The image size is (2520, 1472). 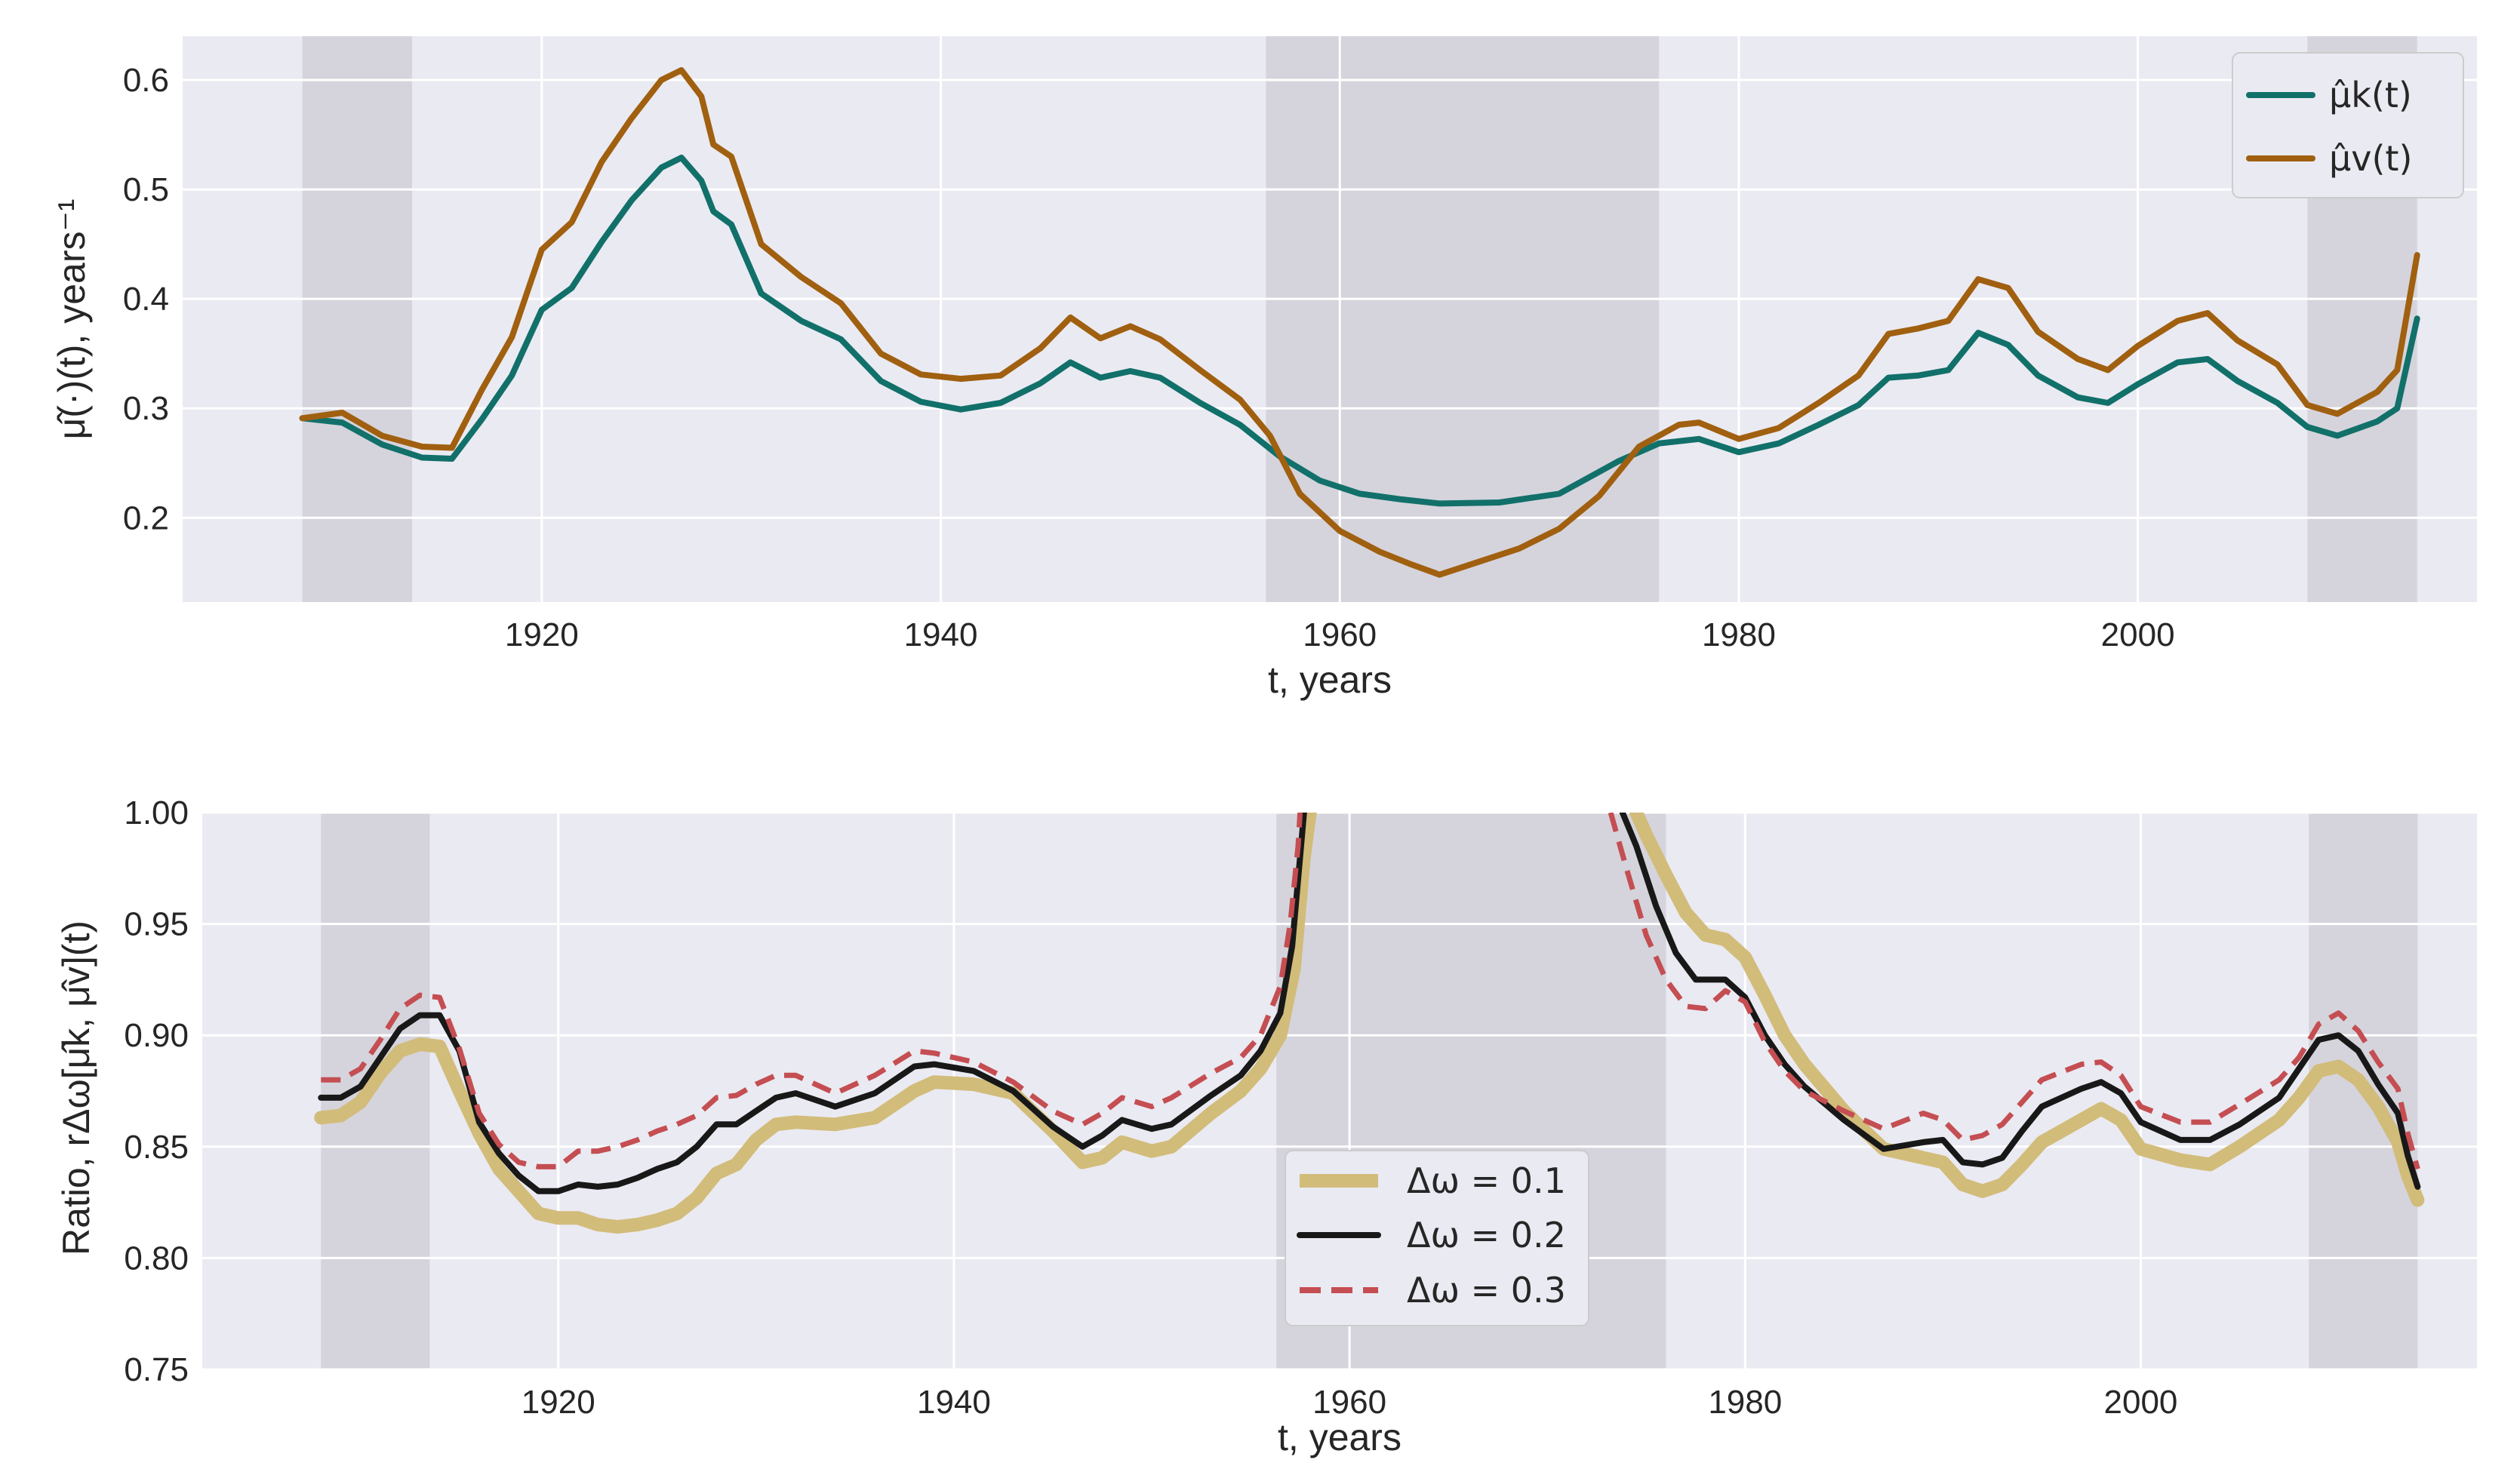 What do you see at coordinates (1486, 1290) in the screenshot?
I see `legend-label-dw-0.3: Δω = 0.3` at bounding box center [1486, 1290].